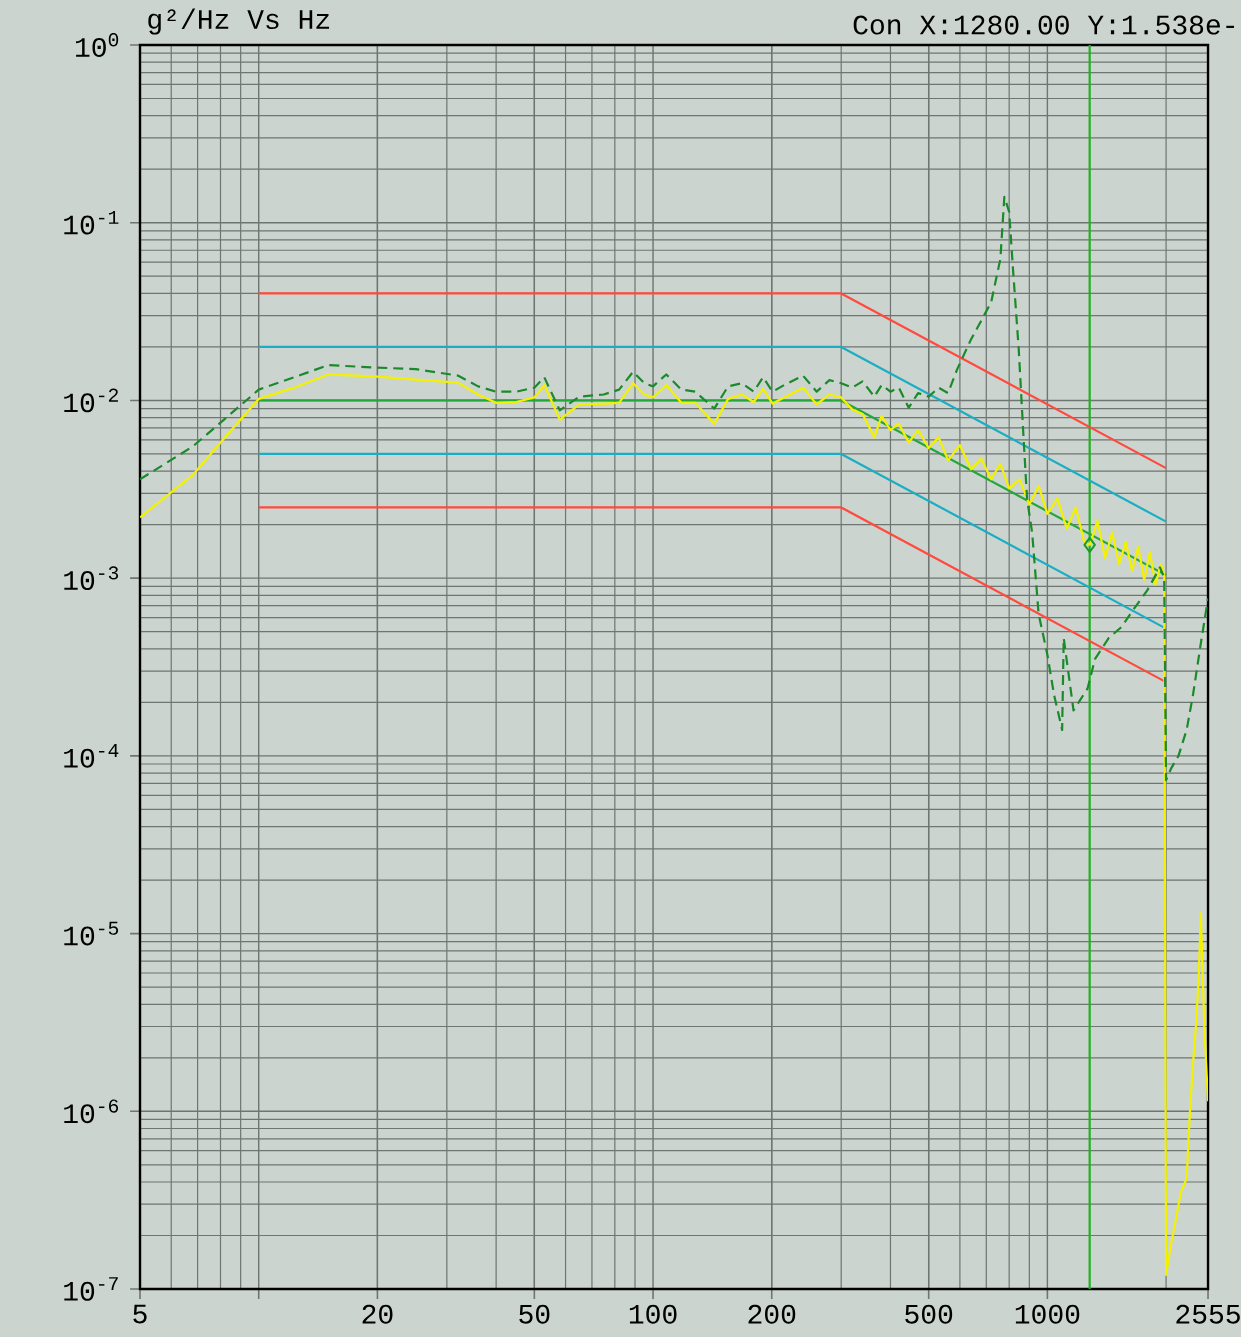 This screenshot has height=1337, width=1251. What do you see at coordinates (1043, 25) in the screenshot?
I see `text: Con X:1280.00 Y:1.538e-` at bounding box center [1043, 25].